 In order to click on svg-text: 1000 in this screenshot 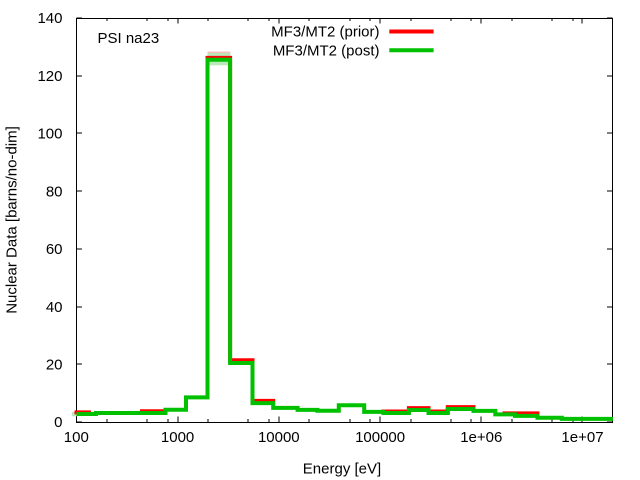, I will do `click(177, 437)`.